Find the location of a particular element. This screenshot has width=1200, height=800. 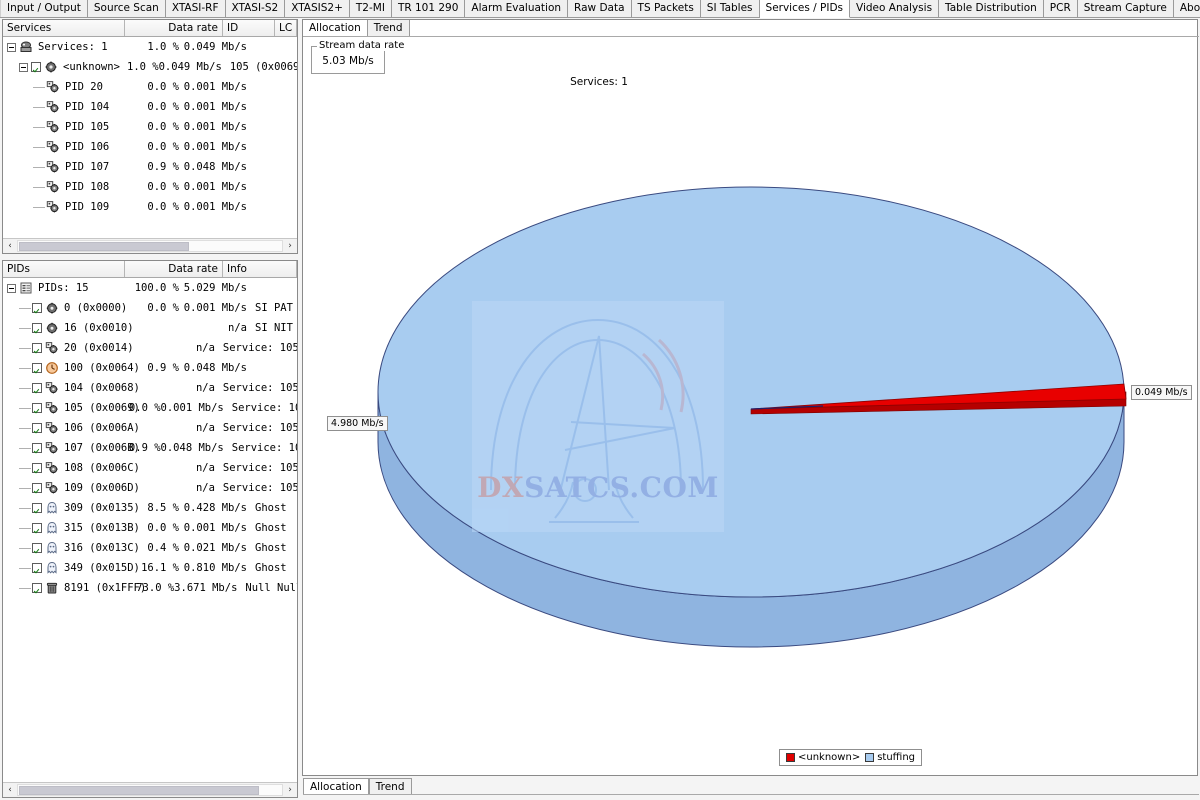

table-row: Services: 1 1.0 % 0.049 Mb/s is located at coordinates (150, 47).